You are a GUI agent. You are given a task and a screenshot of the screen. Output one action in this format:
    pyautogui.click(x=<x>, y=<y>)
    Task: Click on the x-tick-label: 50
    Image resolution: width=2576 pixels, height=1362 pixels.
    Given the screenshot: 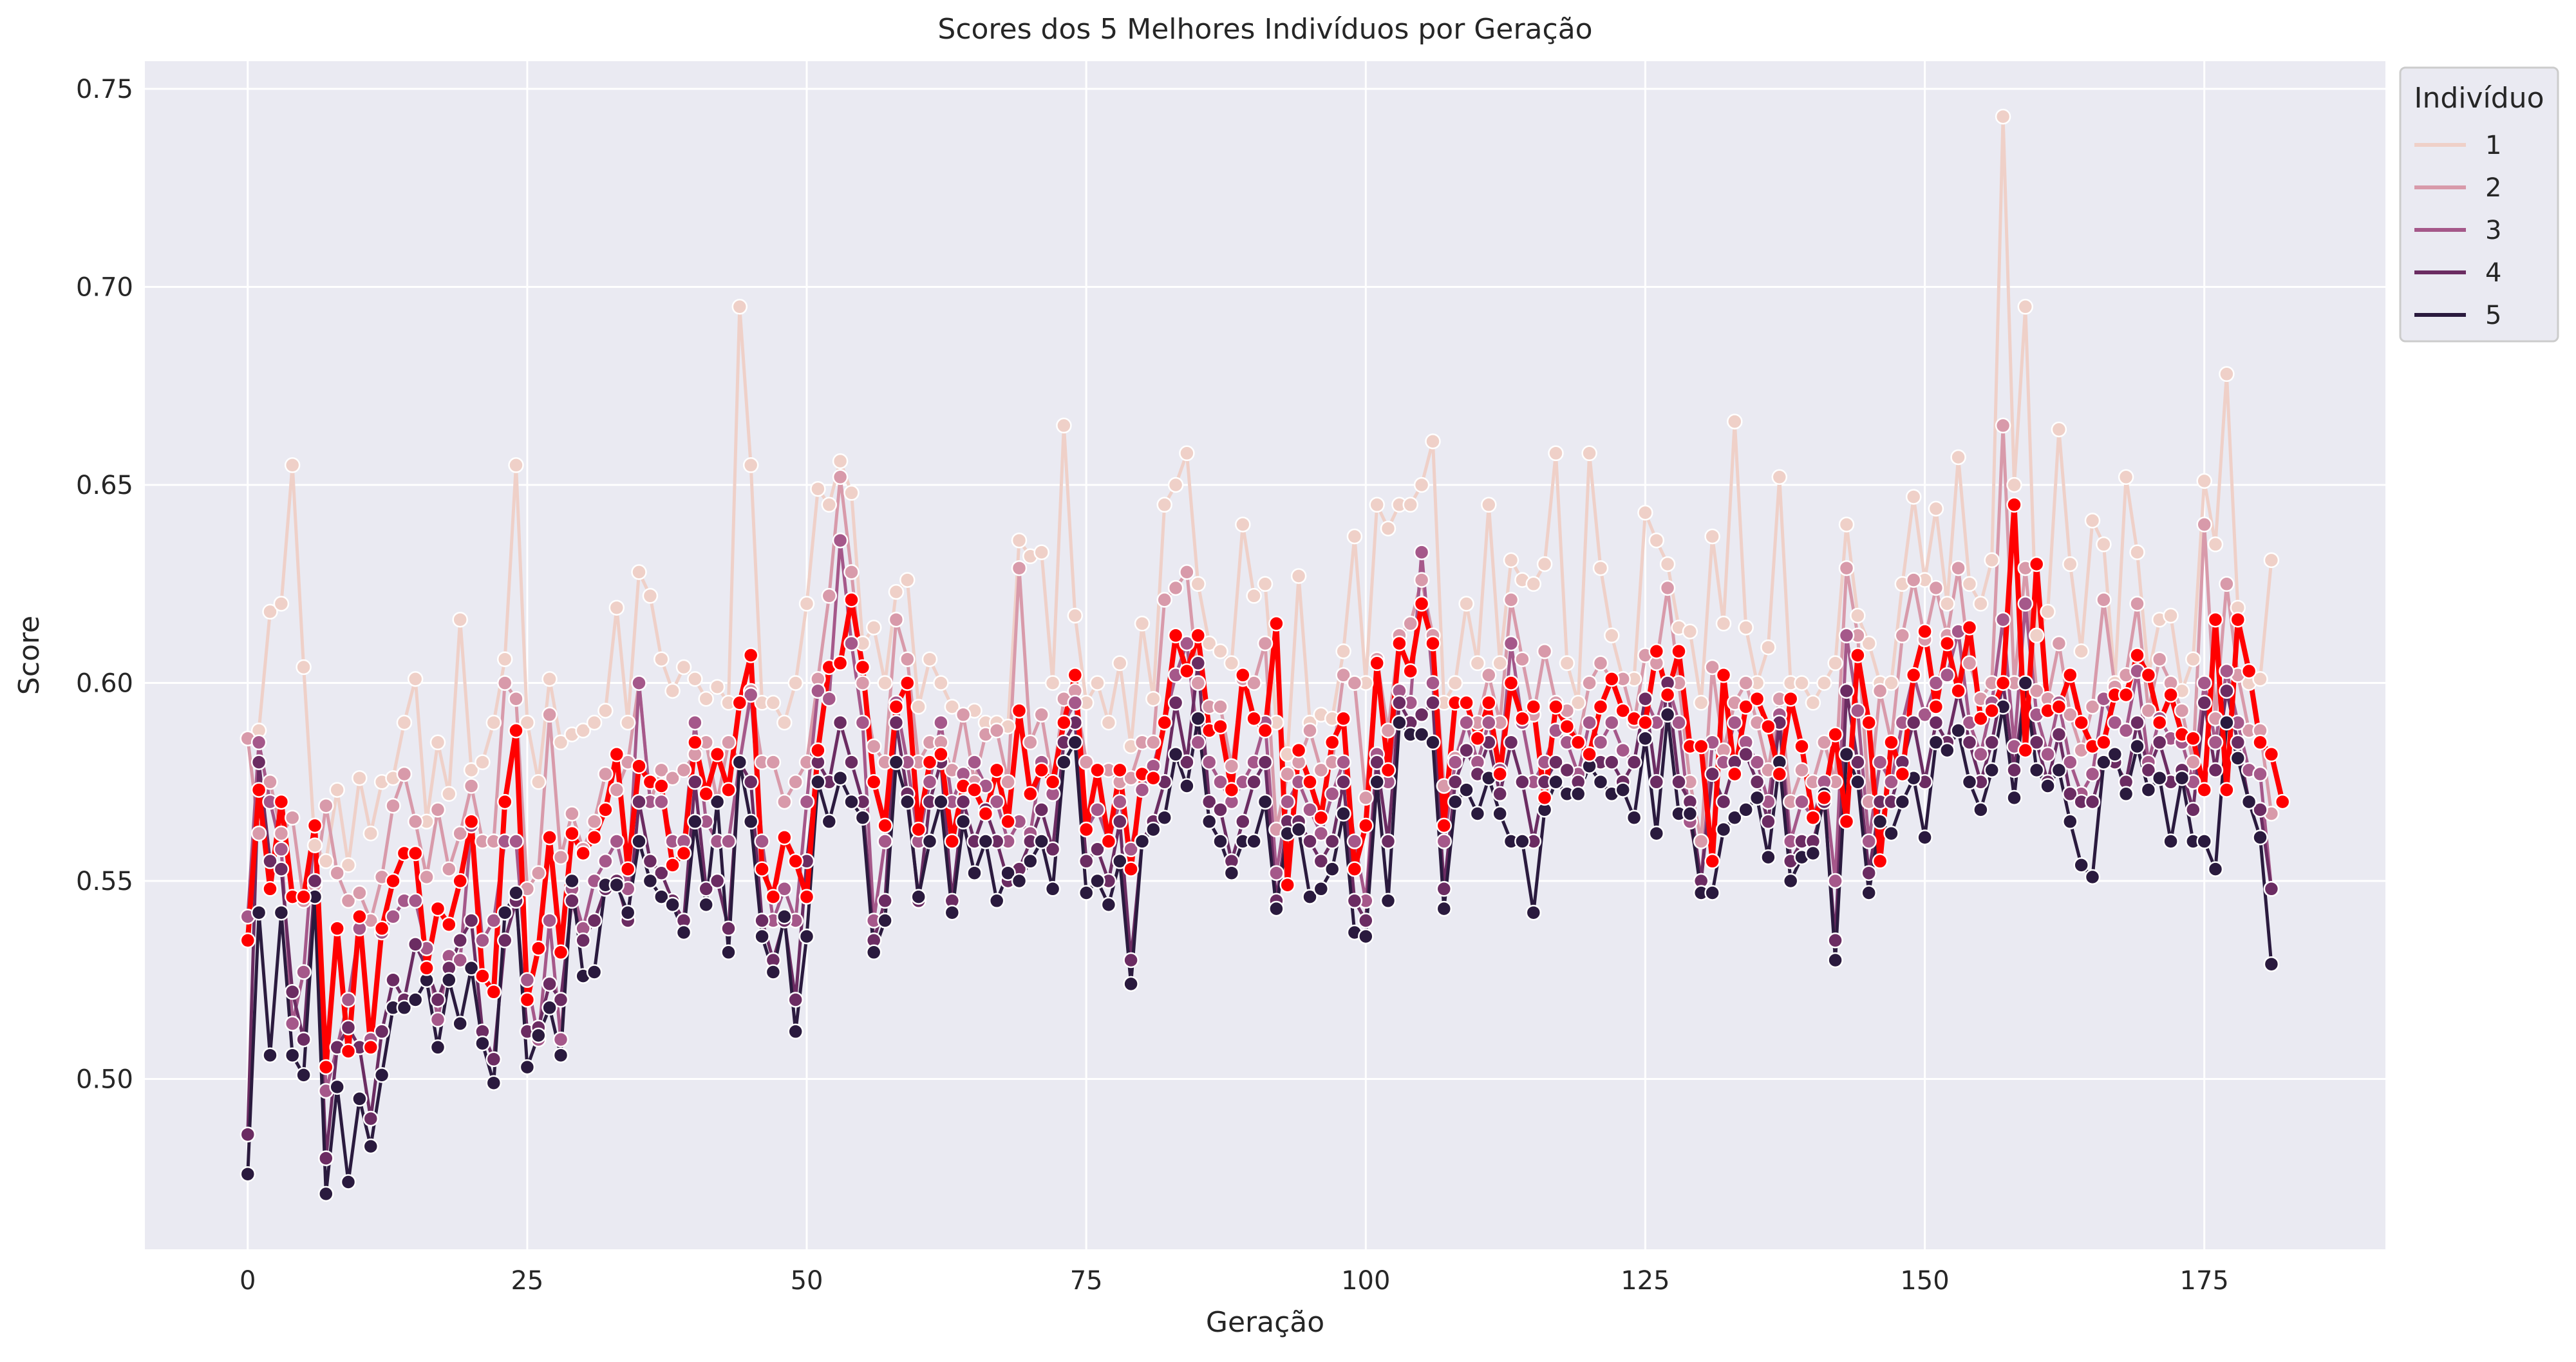 What is the action you would take?
    pyautogui.click(x=807, y=1281)
    